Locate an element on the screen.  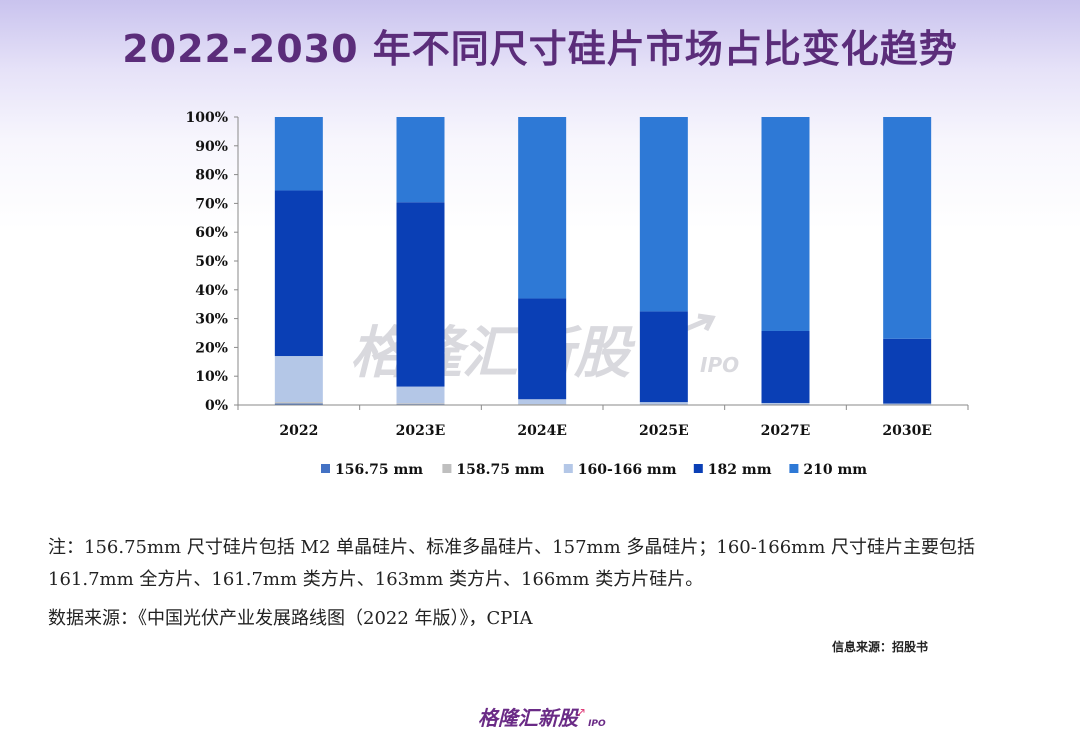
y-tick-label: 10% is located at coordinates (211, 377).